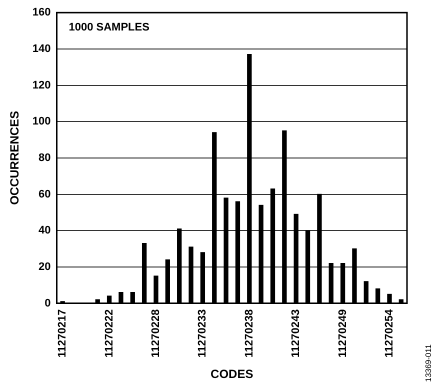  Describe the element at coordinates (249, 333) in the screenshot. I see `x-tick-label: 11270238` at that location.